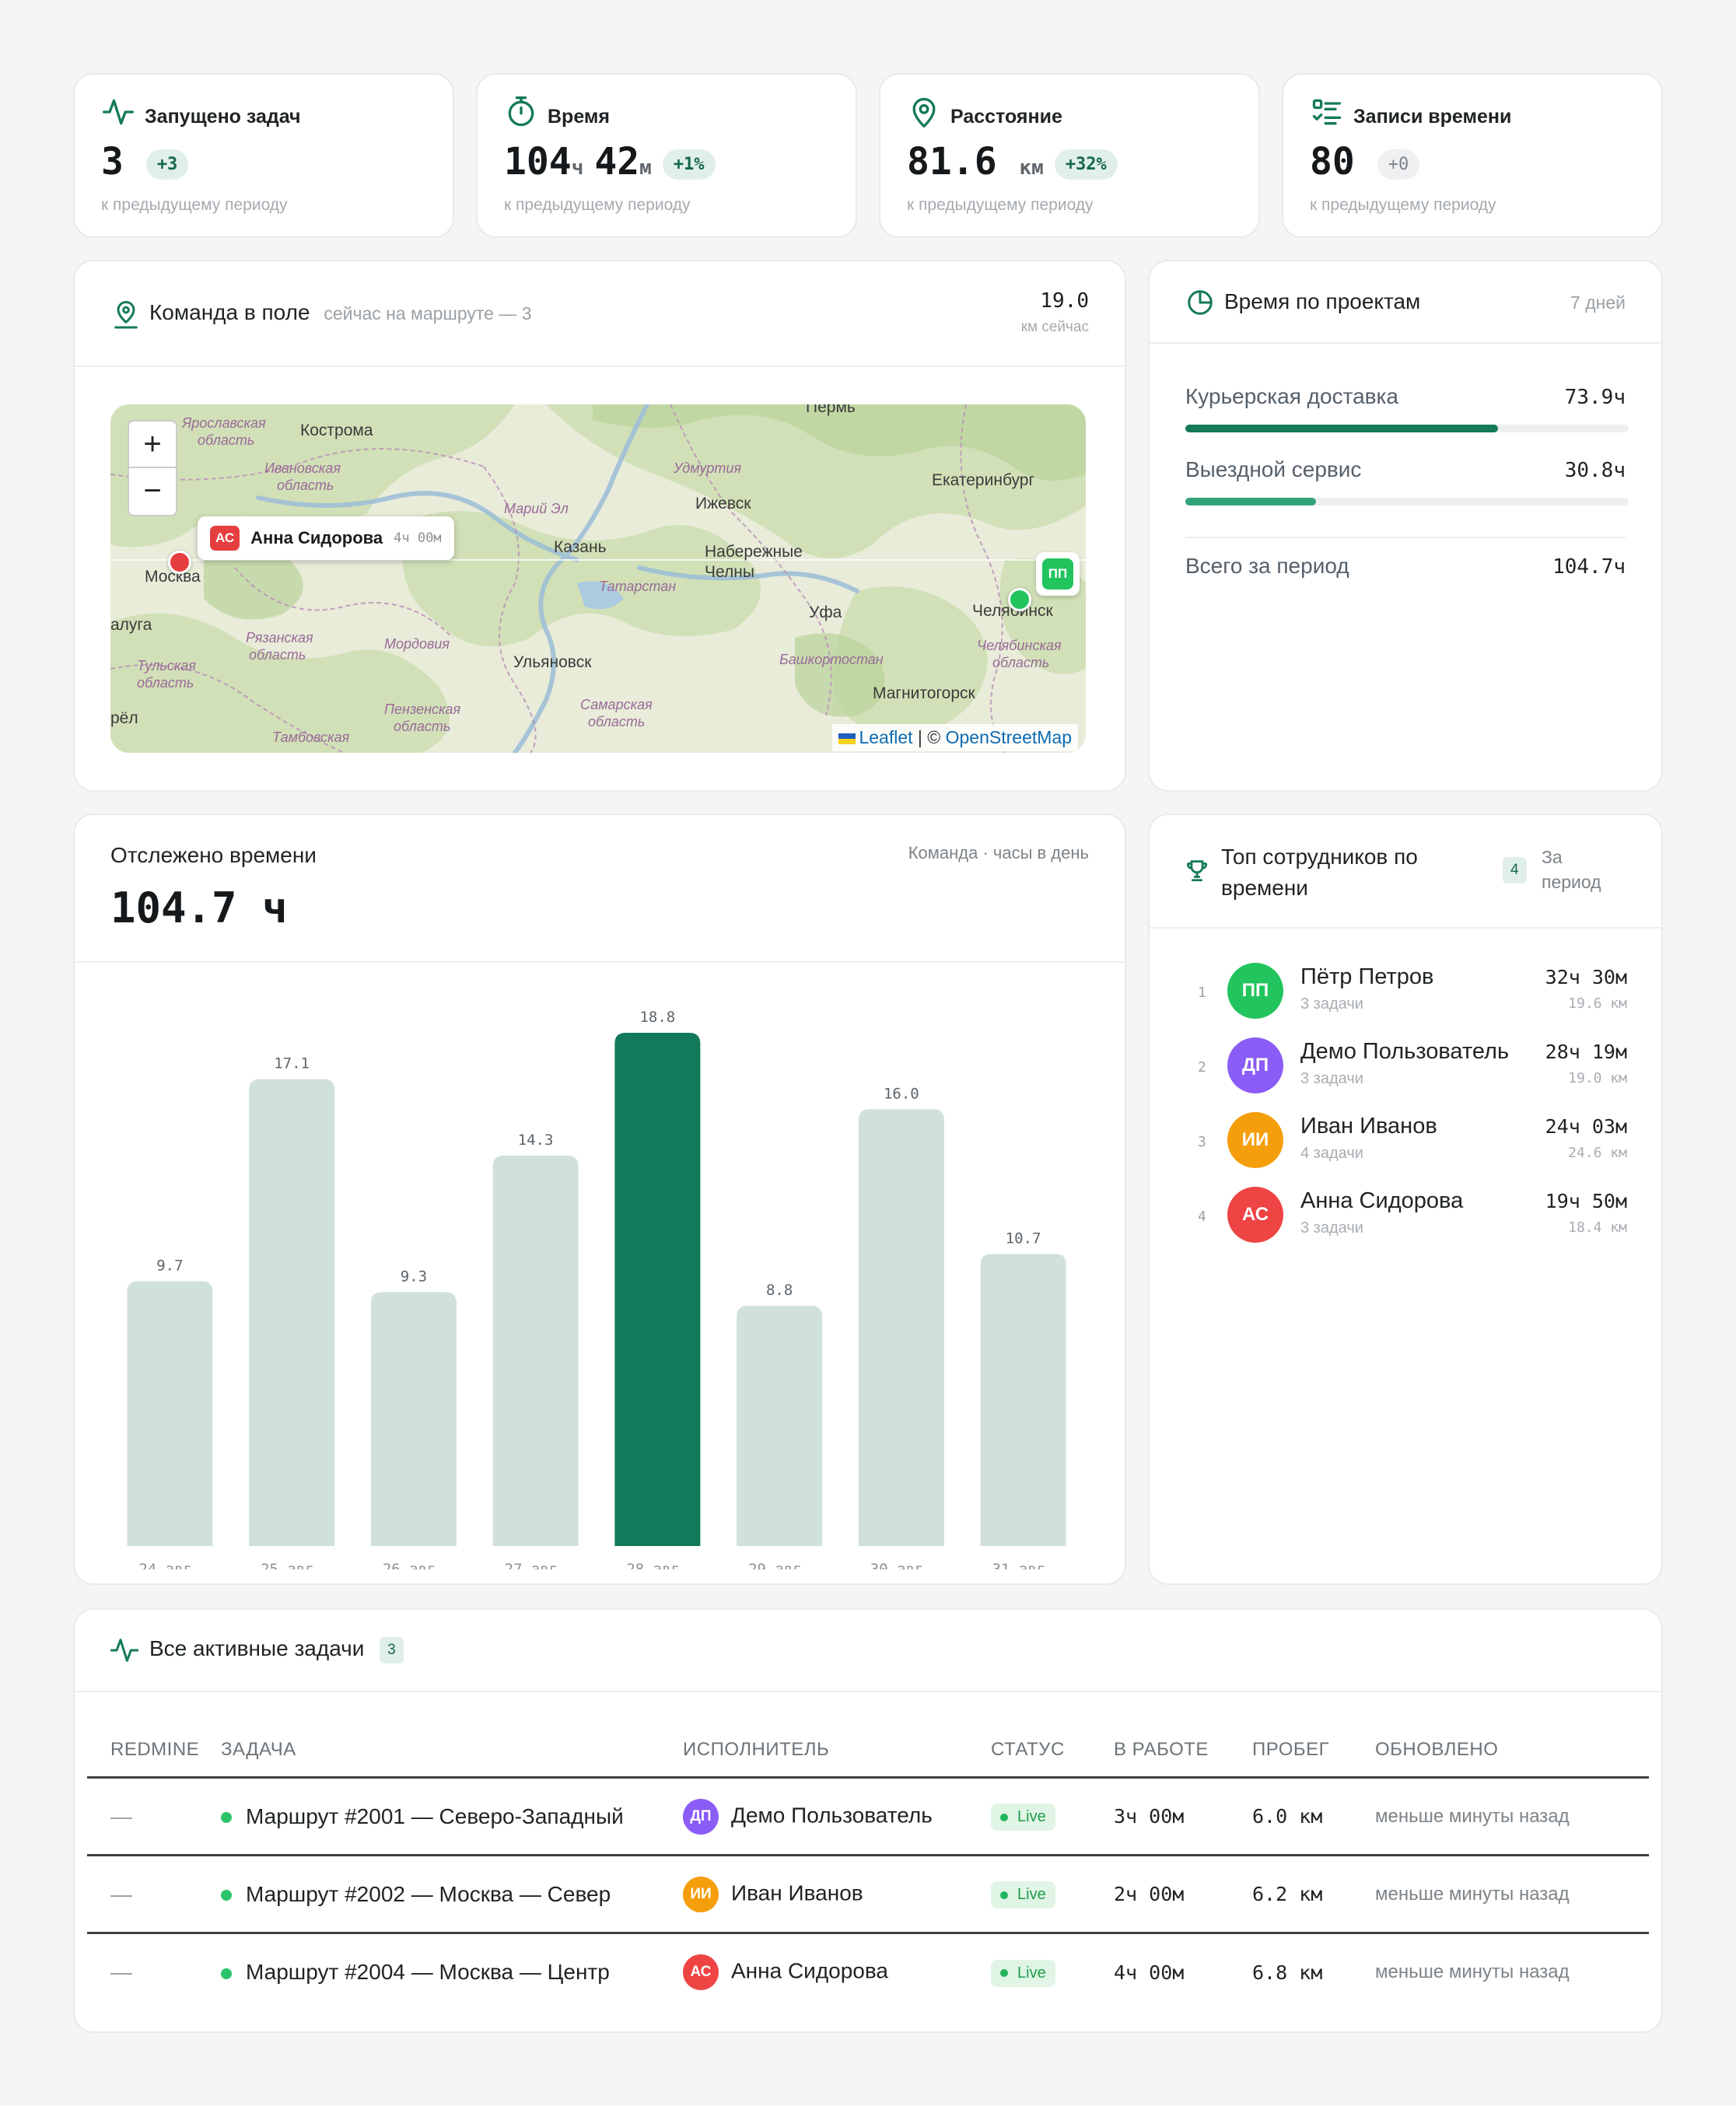  Describe the element at coordinates (414, 1277) in the screenshot. I see `bar-value-label: 9.3` at that location.